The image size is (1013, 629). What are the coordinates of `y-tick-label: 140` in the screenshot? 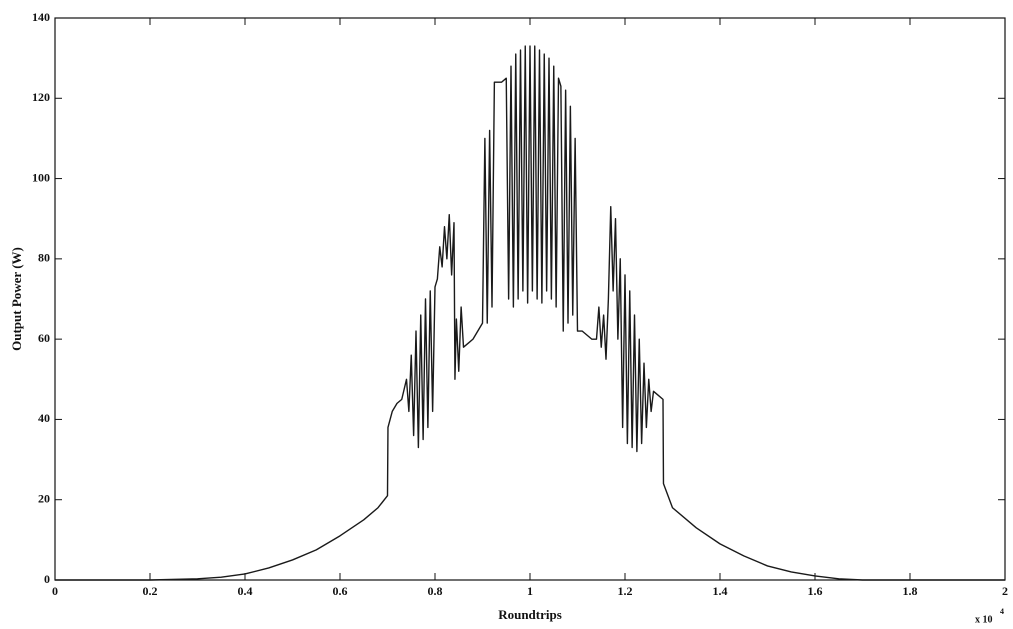 It's located at (41, 17).